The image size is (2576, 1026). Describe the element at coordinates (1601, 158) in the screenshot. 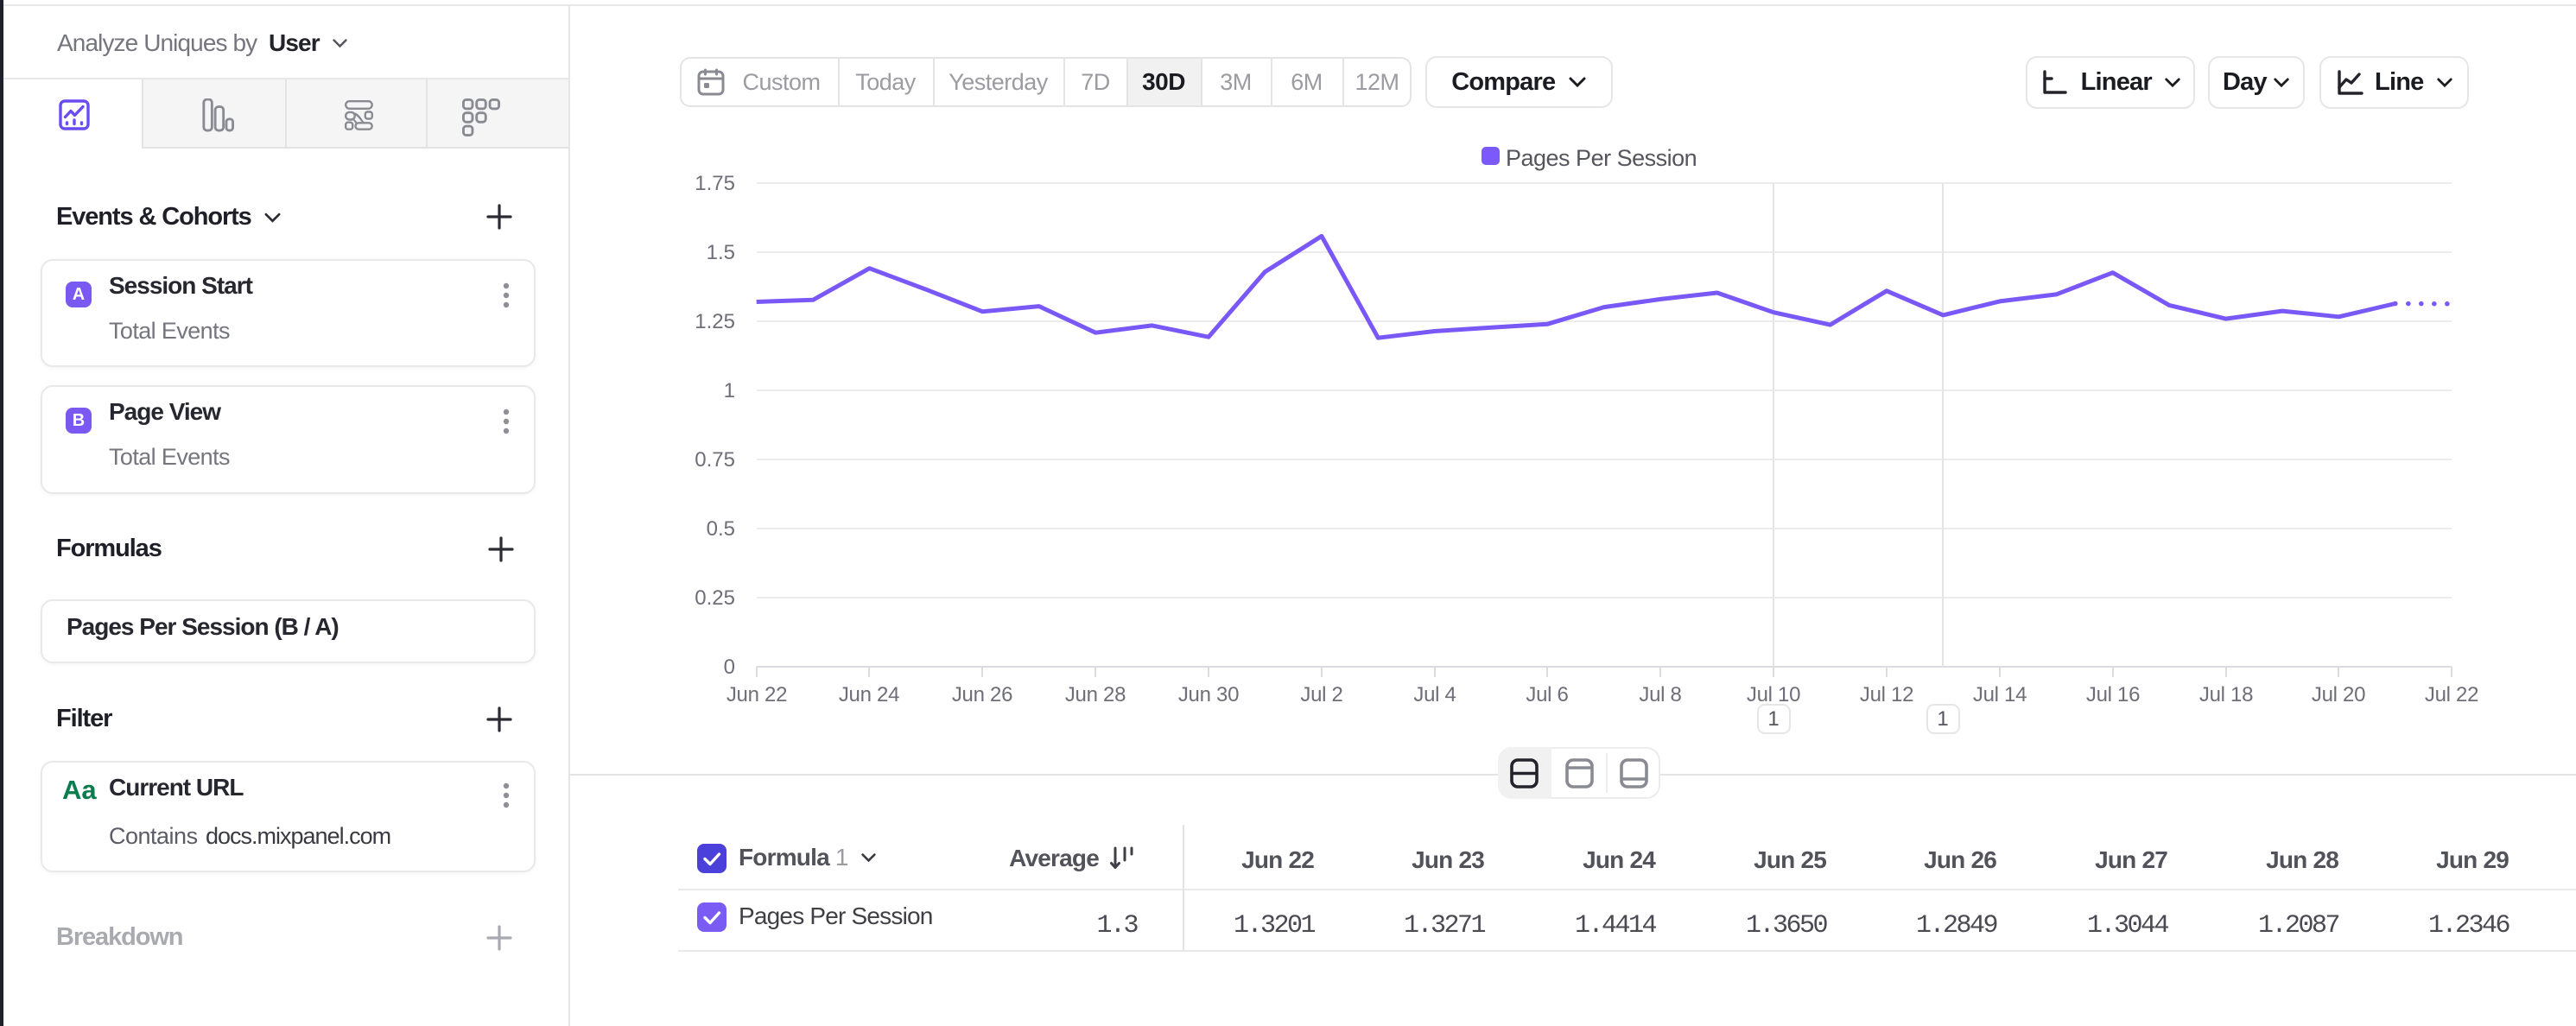

I see `svg-text: Pages Per Session` at that location.